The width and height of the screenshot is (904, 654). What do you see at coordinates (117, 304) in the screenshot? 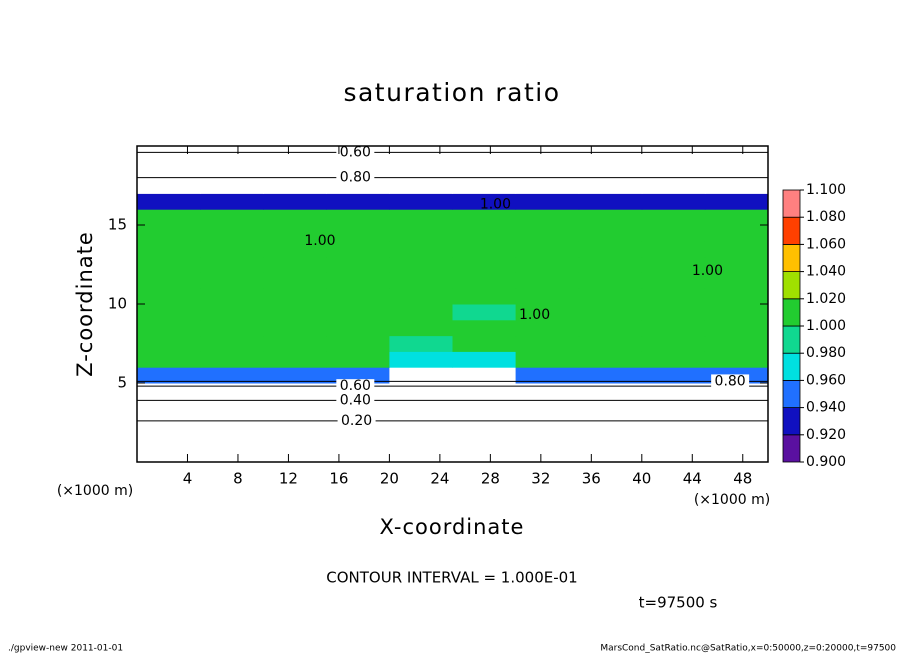
I see `y-tick-label: 10` at bounding box center [117, 304].